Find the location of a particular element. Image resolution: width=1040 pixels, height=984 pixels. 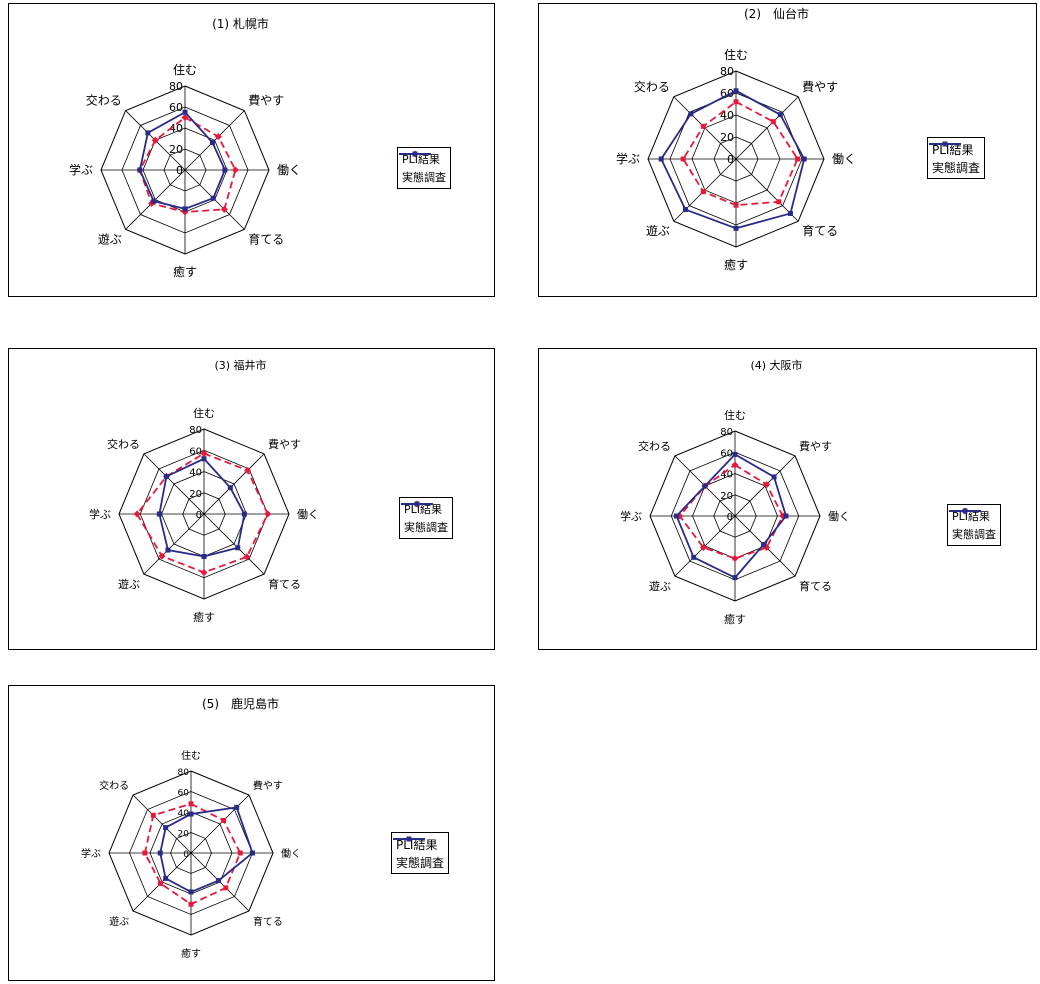

axis-label: 育てる is located at coordinates (820, 230).